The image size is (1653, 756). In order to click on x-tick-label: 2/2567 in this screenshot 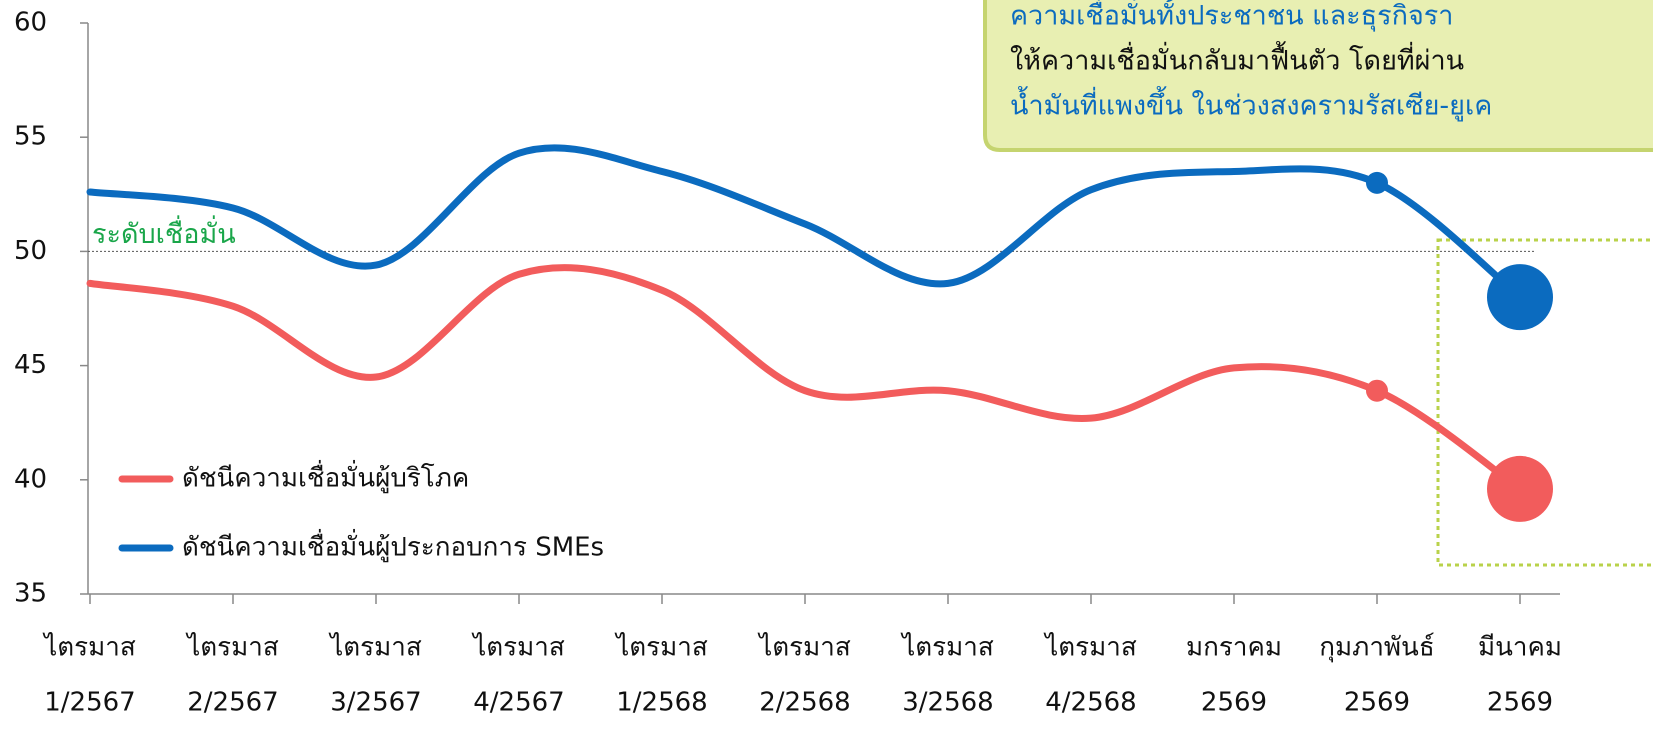, I will do `click(232, 703)`.